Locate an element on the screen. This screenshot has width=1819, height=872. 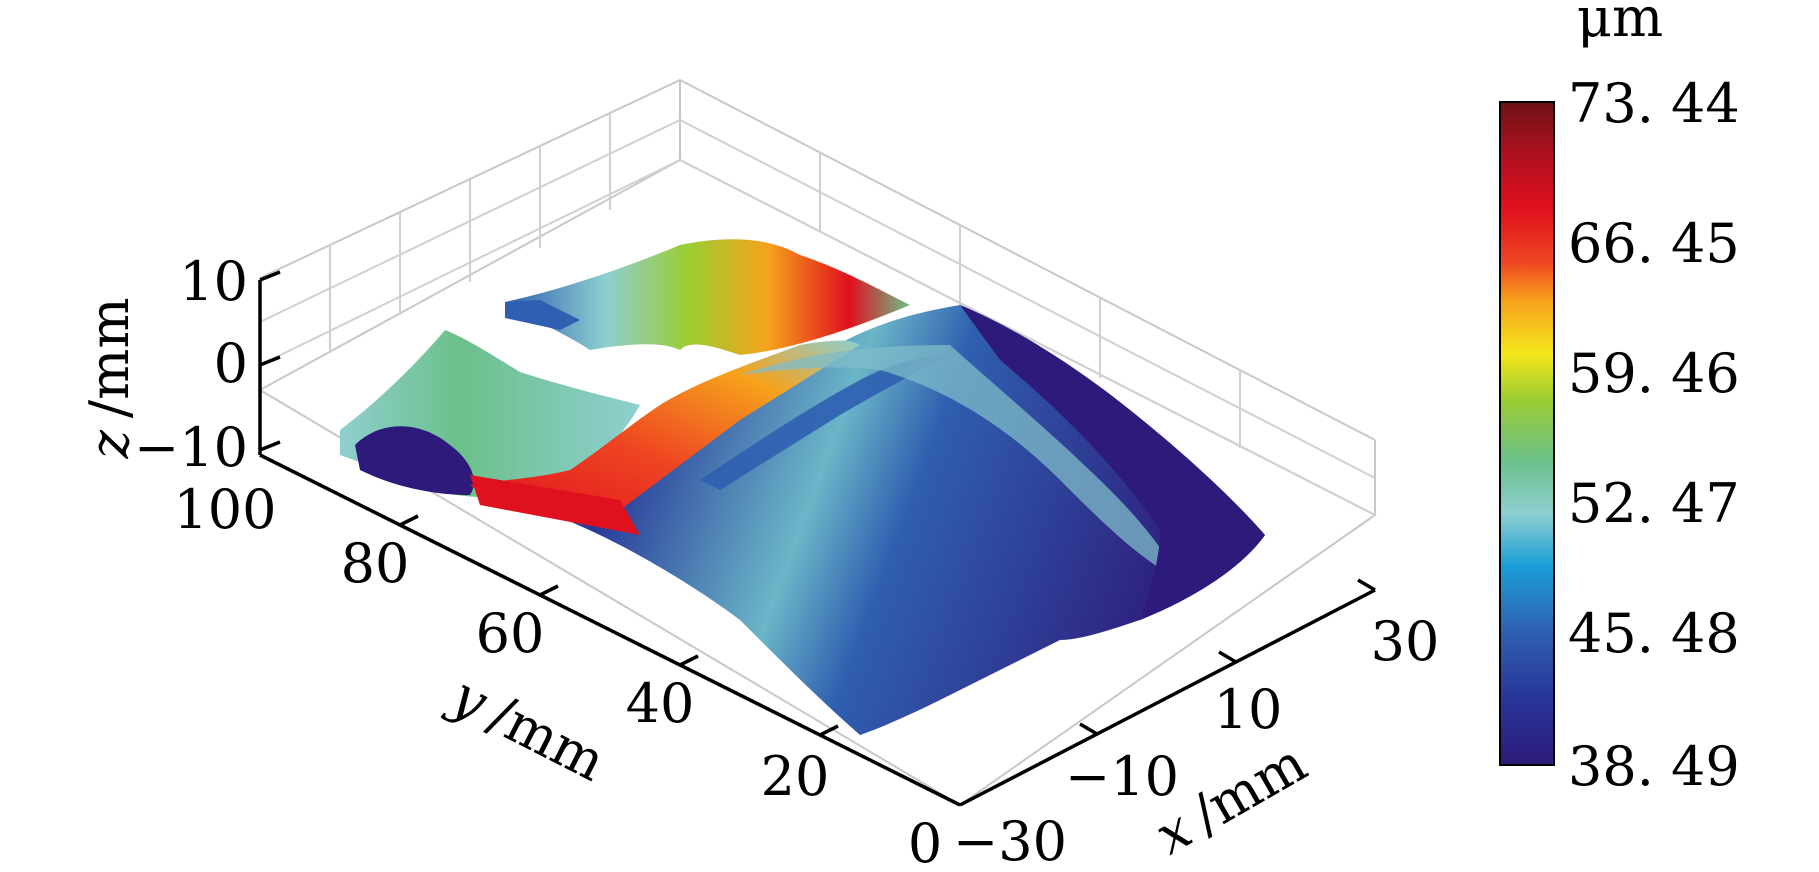
z-tick-label: −10 is located at coordinates (191, 447).